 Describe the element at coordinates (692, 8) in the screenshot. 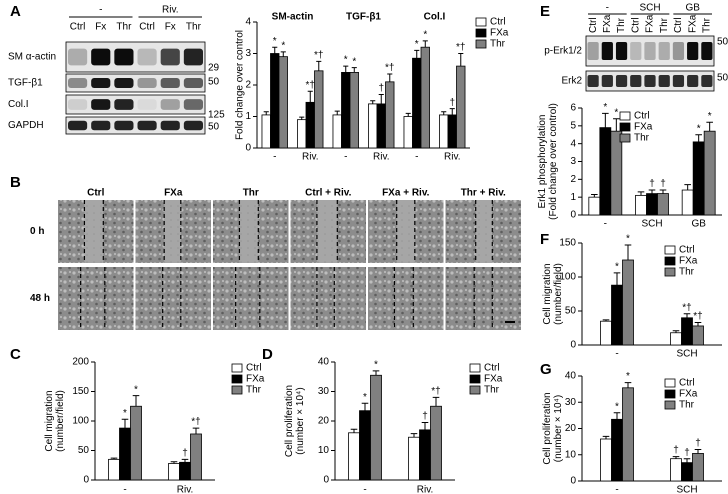

I see `group-label: GB` at that location.